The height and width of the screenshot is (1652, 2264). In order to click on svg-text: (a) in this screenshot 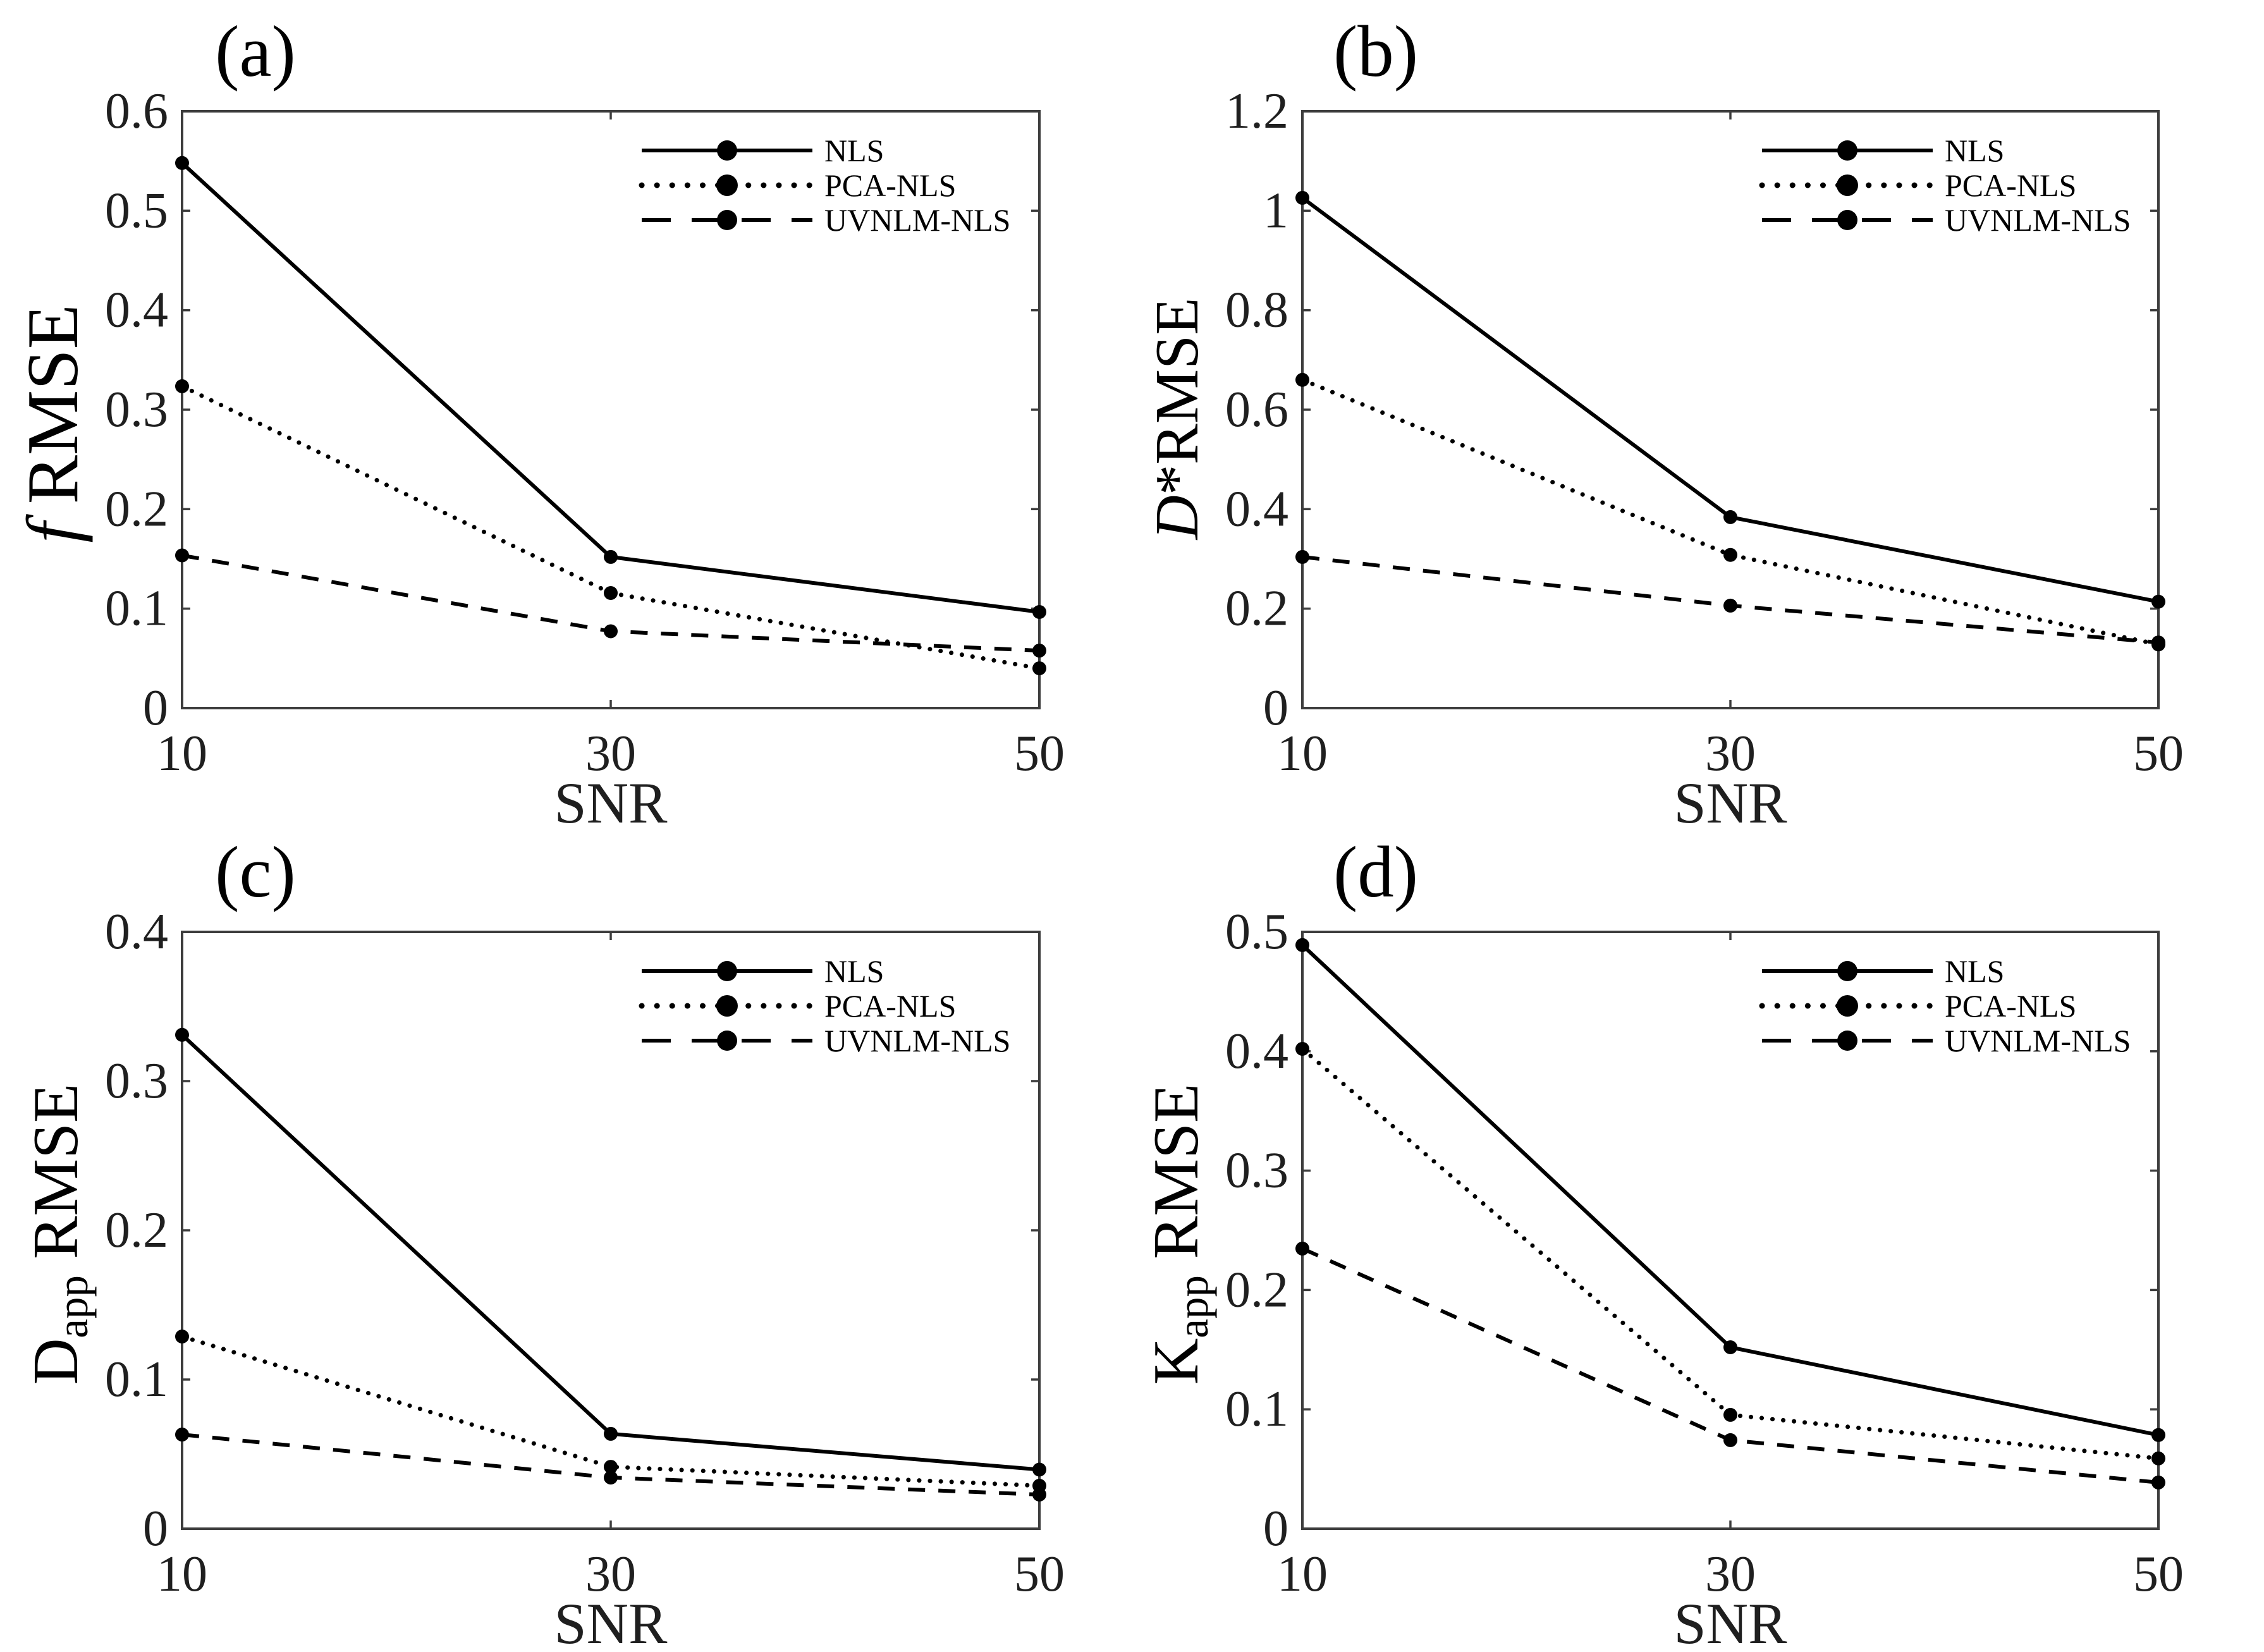, I will do `click(255, 51)`.